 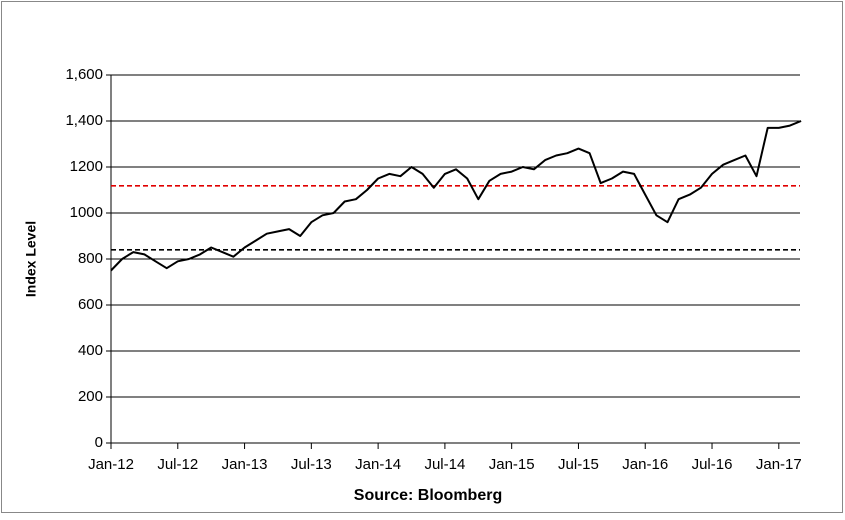 I want to click on y-tick-label: 800, so click(x=90, y=258).